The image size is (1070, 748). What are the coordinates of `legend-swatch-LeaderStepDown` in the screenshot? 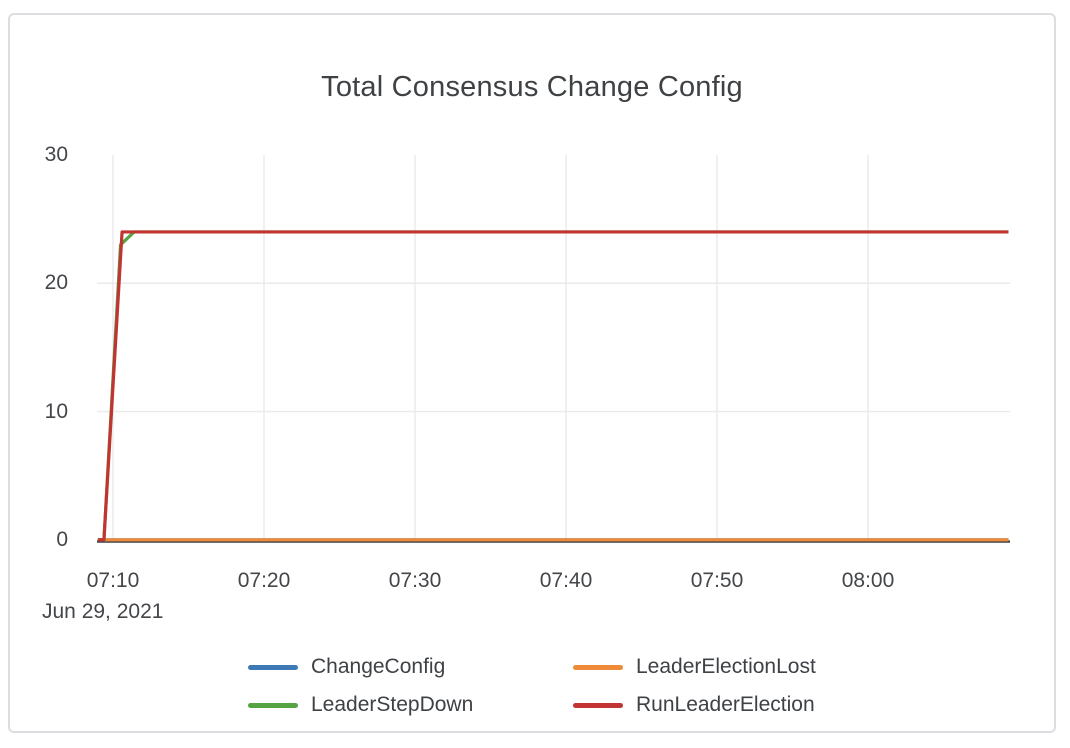 It's located at (273, 705).